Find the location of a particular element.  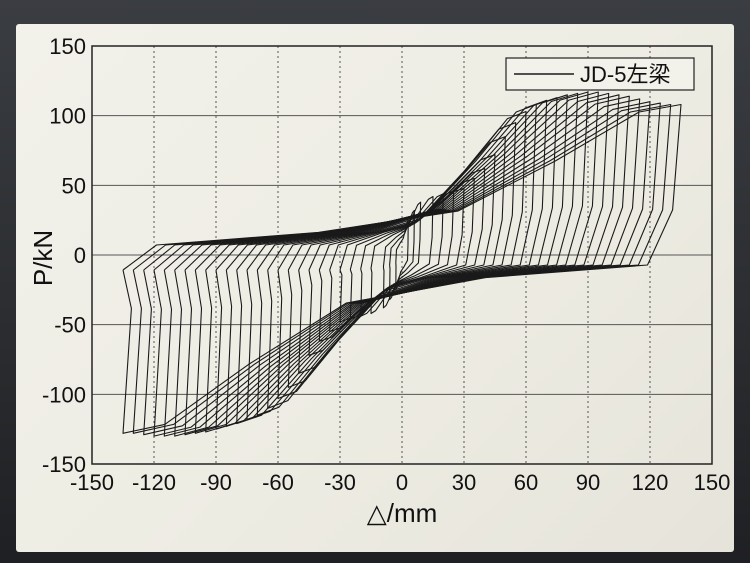

y-tick-label: -100 is located at coordinates (64, 394).